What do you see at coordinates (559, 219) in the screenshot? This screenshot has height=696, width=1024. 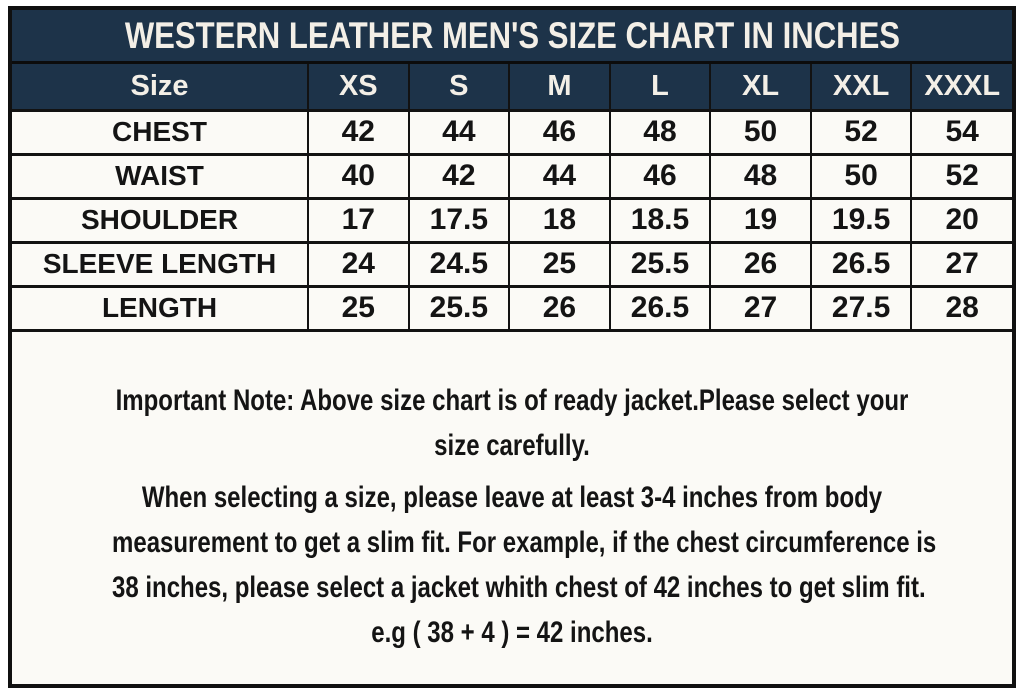 I see `table-cell: 18` at bounding box center [559, 219].